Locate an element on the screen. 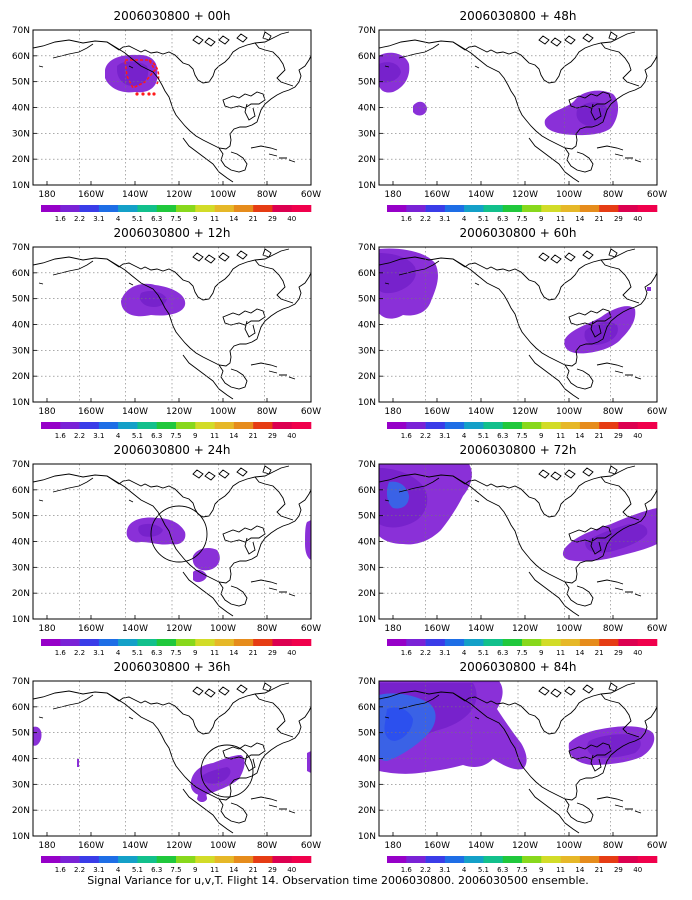 This screenshot has width=692, height=900. target-circle is located at coordinates (227, 771).